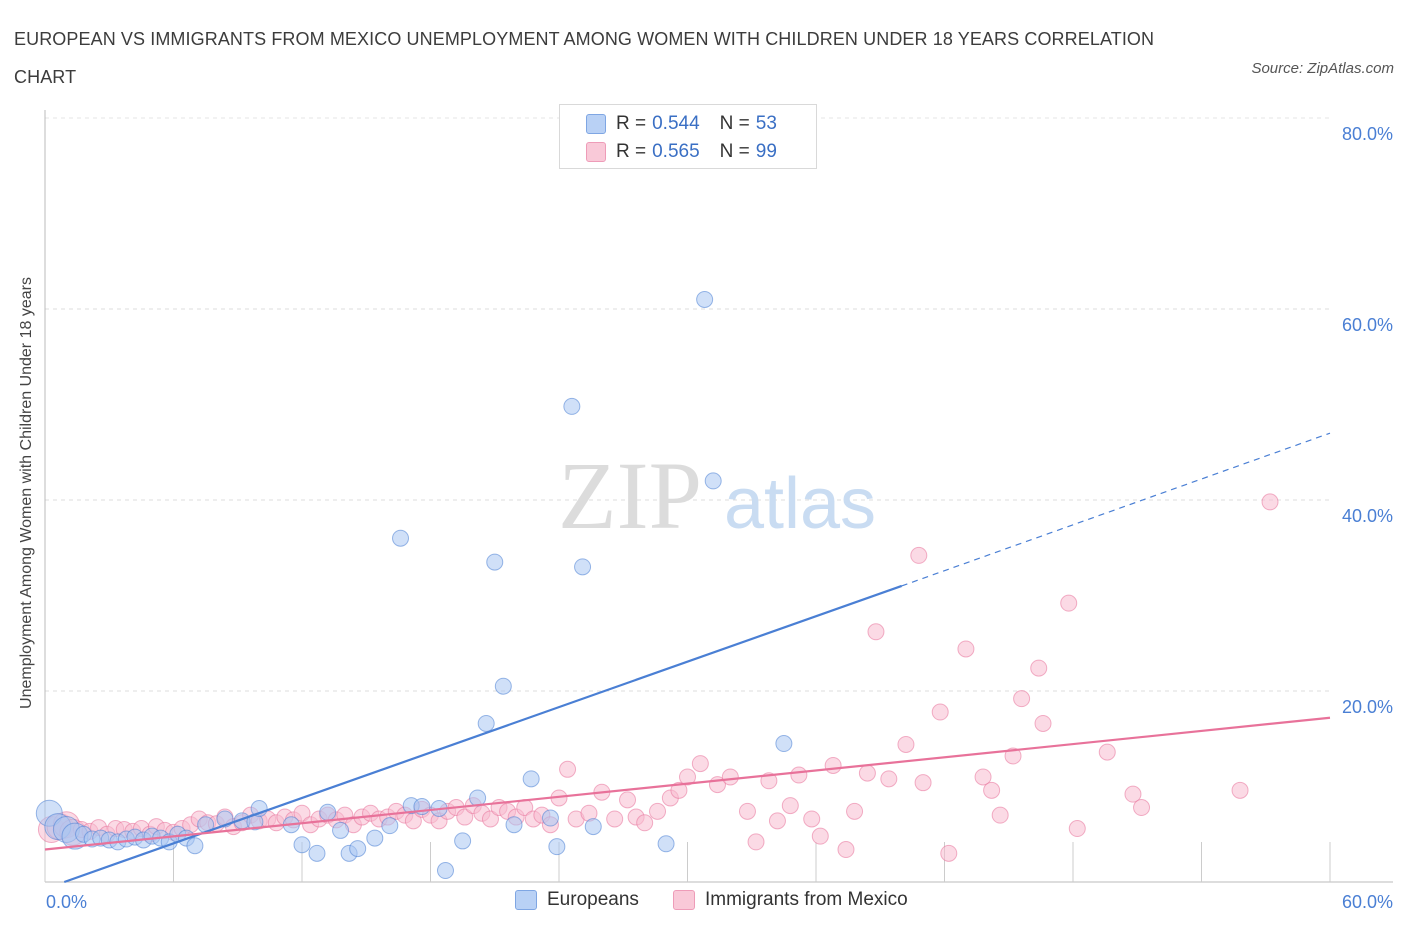 The image size is (1406, 930). I want to click on legend-n-value: 53, so click(766, 123).